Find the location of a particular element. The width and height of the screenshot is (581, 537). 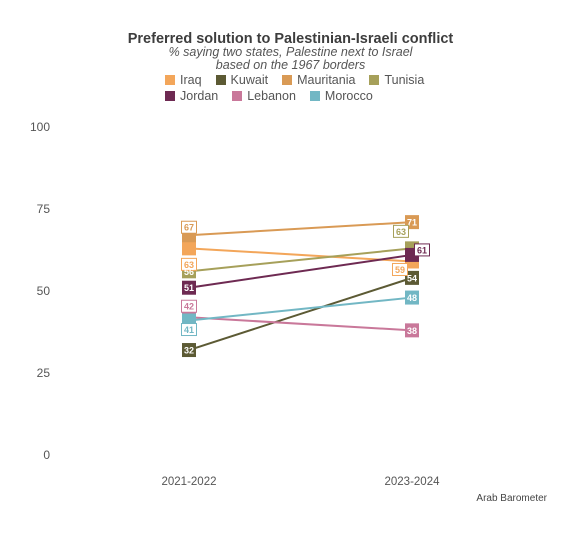

y-tick-label: 100 is located at coordinates (40, 127).